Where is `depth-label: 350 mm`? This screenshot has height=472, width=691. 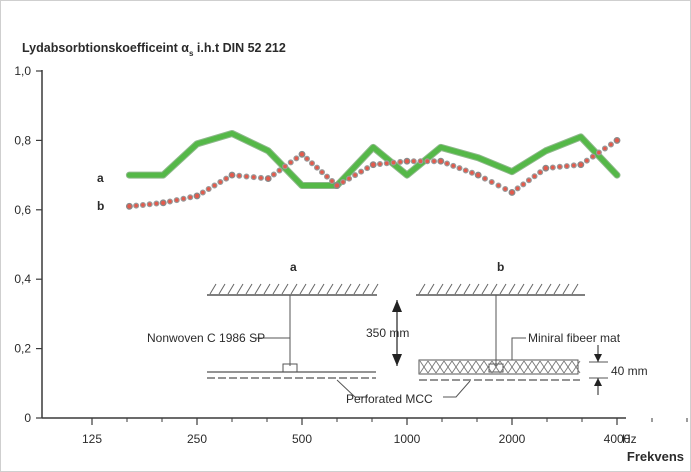
depth-label: 350 mm is located at coordinates (387, 333).